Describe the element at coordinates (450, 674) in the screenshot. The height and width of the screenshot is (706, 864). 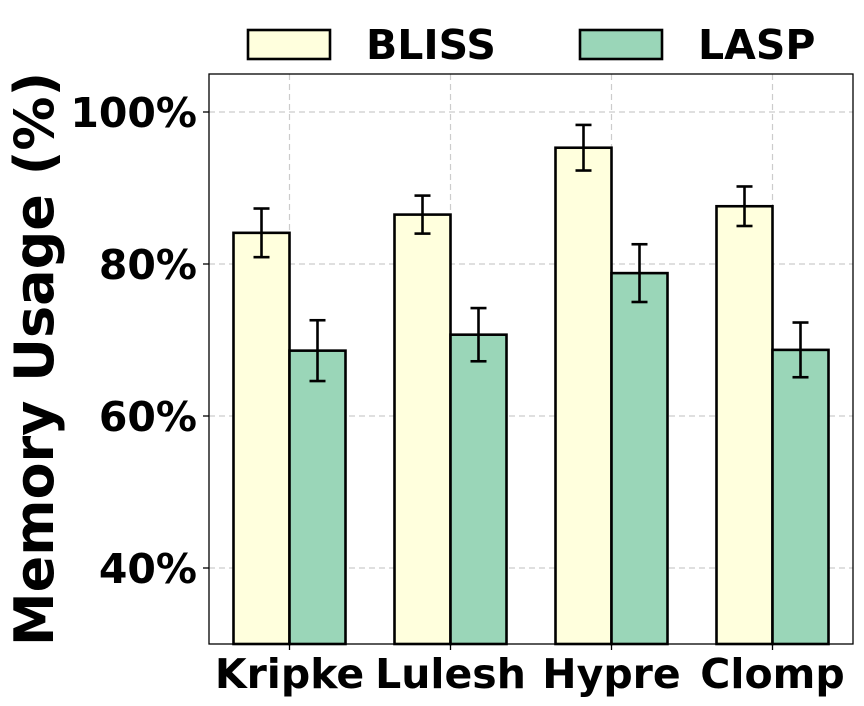
I see `x-tick-label: Lulesh` at that location.